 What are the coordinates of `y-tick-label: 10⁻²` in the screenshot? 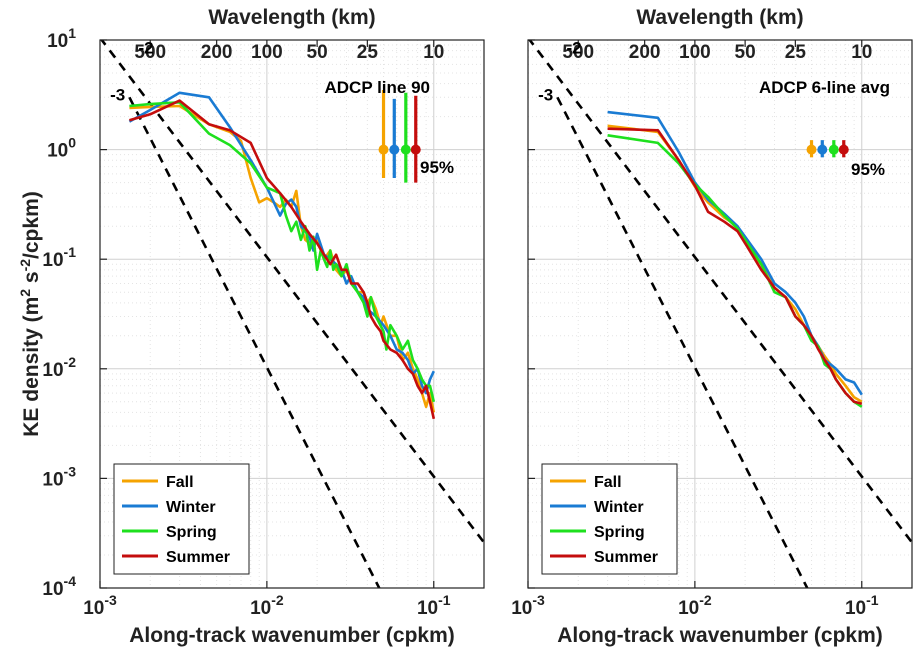 It's located at (59, 367).